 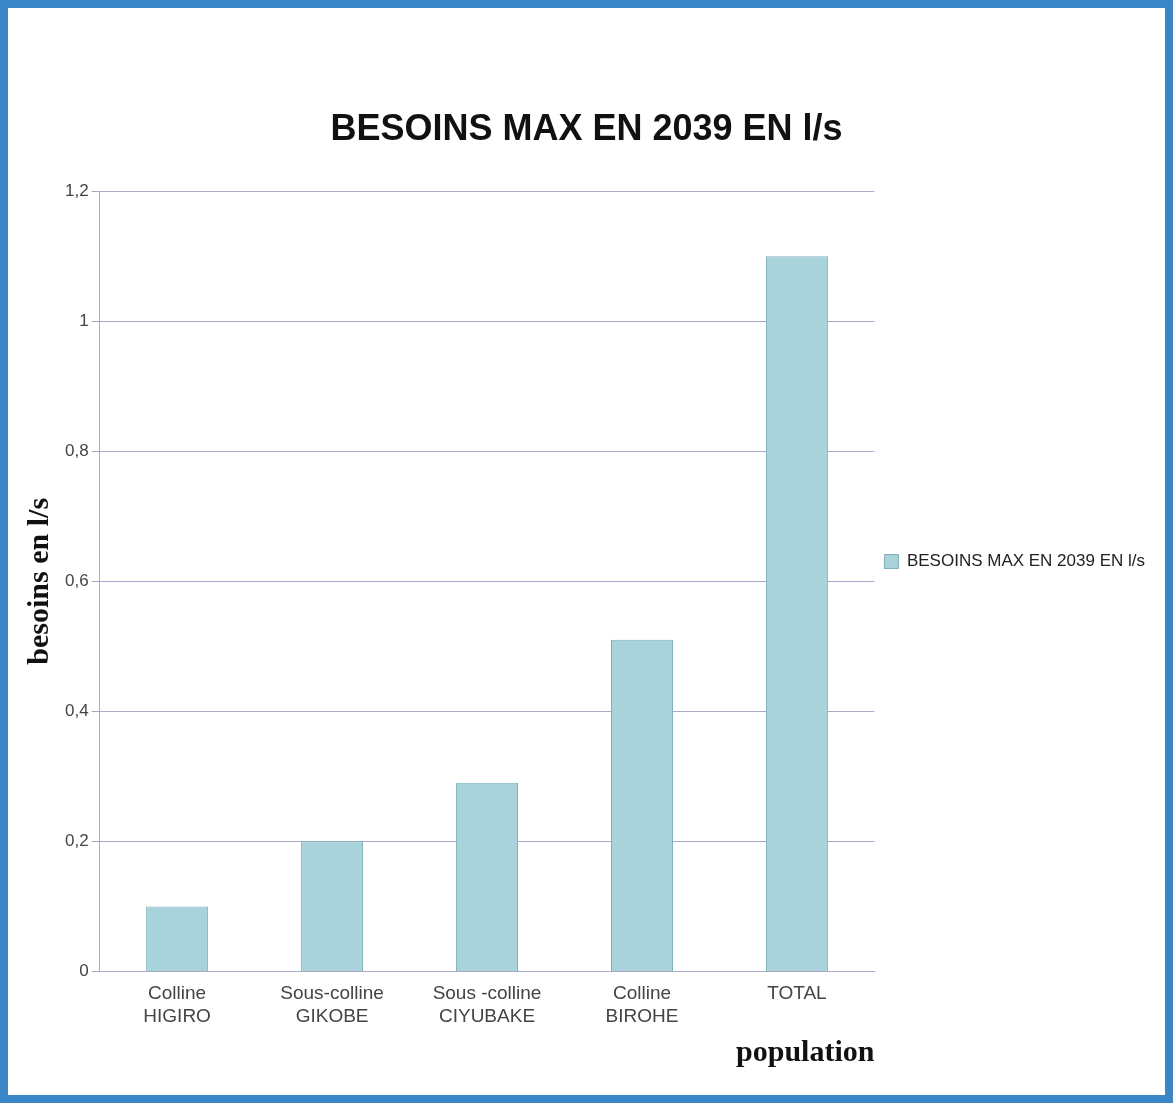 I want to click on x-tick-label: Colline BIROHE, so click(x=642, y=1004).